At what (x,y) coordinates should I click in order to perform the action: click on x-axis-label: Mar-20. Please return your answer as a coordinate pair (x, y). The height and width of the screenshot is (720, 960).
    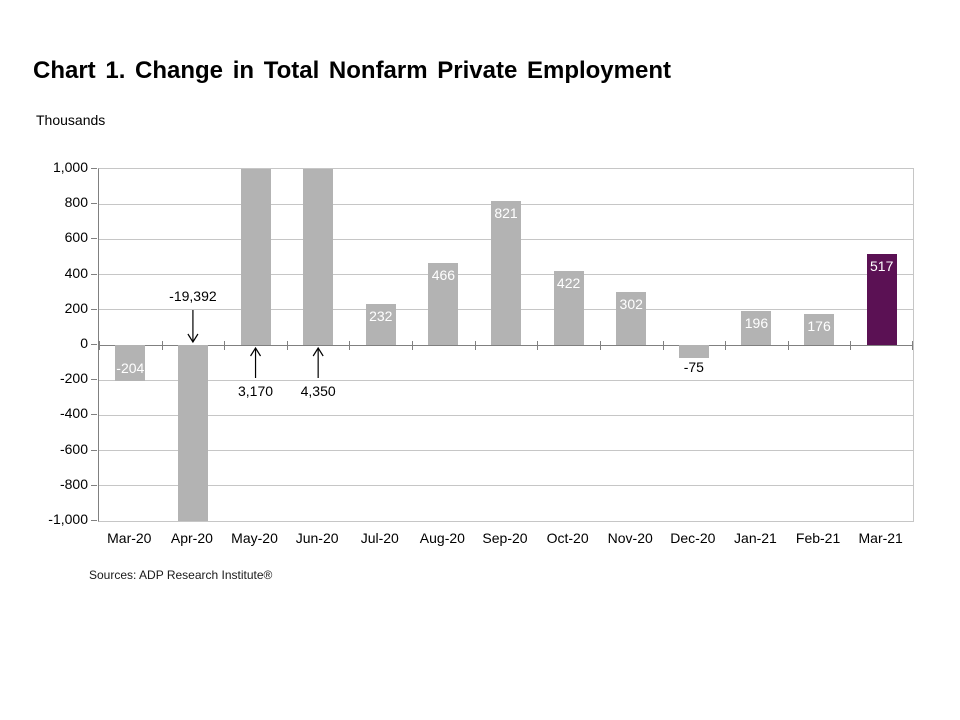
    Looking at the image, I should click on (129, 538).